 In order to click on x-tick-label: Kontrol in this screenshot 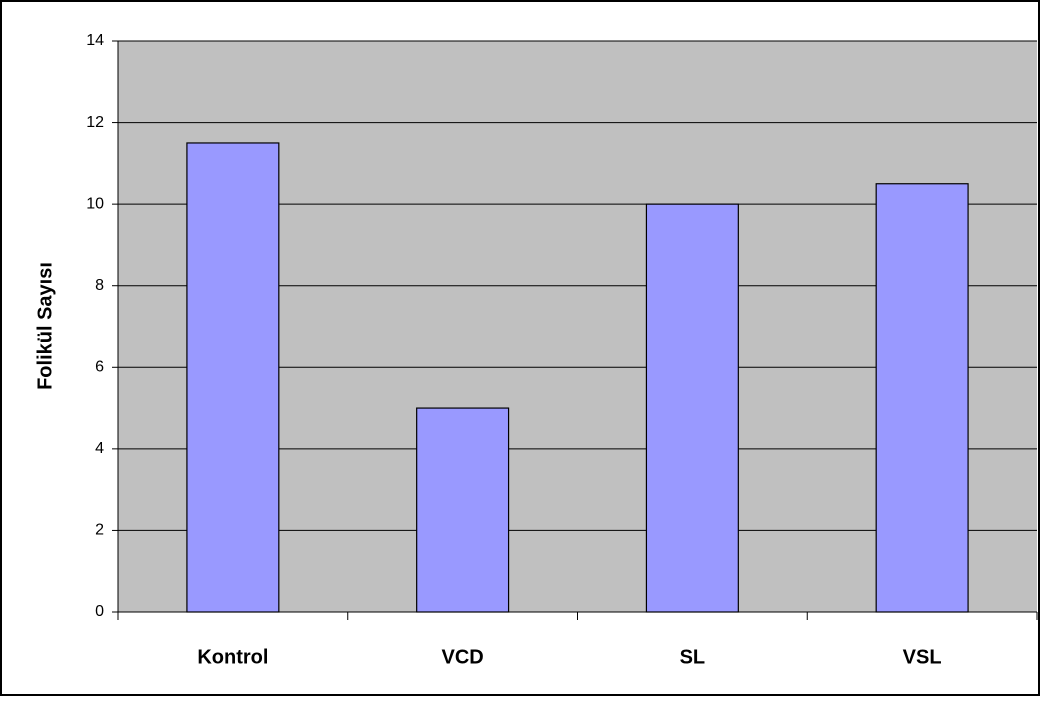, I will do `click(232, 657)`.